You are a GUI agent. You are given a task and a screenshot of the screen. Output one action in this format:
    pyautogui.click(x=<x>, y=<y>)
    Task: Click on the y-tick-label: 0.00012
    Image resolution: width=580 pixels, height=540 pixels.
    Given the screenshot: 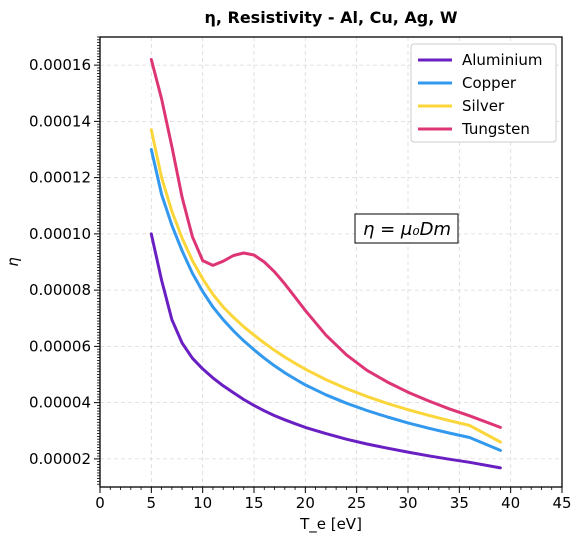 What is the action you would take?
    pyautogui.click(x=60, y=178)
    